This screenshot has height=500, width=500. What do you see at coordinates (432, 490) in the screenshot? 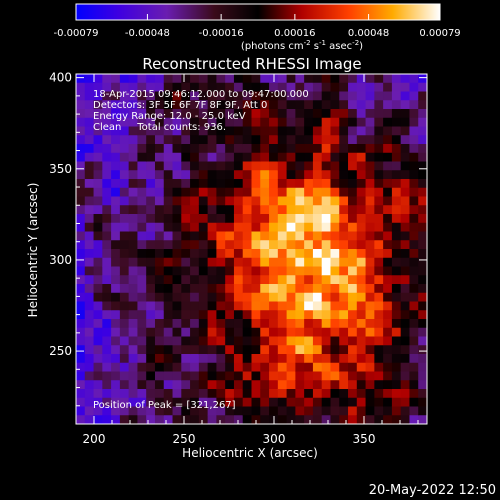
I see `footer-timestamp: 20-May-2022 12:50` at bounding box center [432, 490].